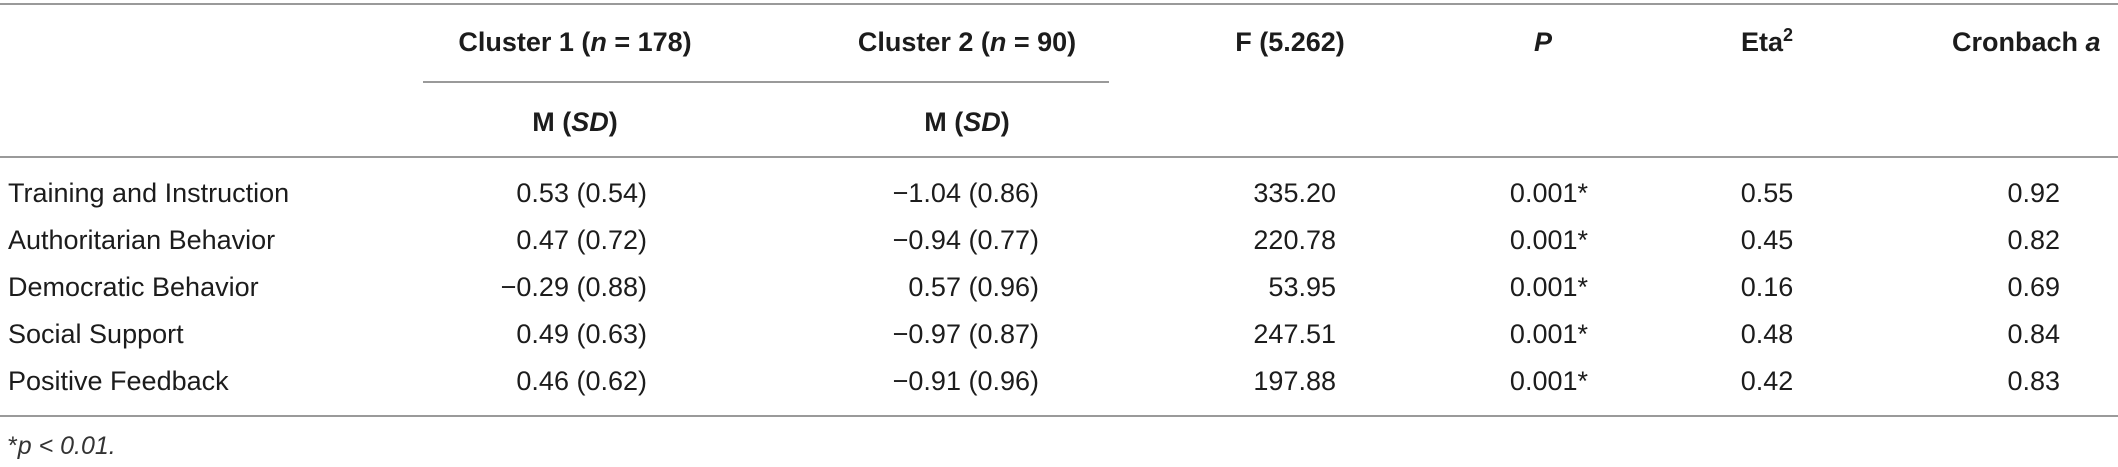 The height and width of the screenshot is (467, 2118). What do you see at coordinates (2033, 193) in the screenshot?
I see `alpha-value: 0.92` at bounding box center [2033, 193].